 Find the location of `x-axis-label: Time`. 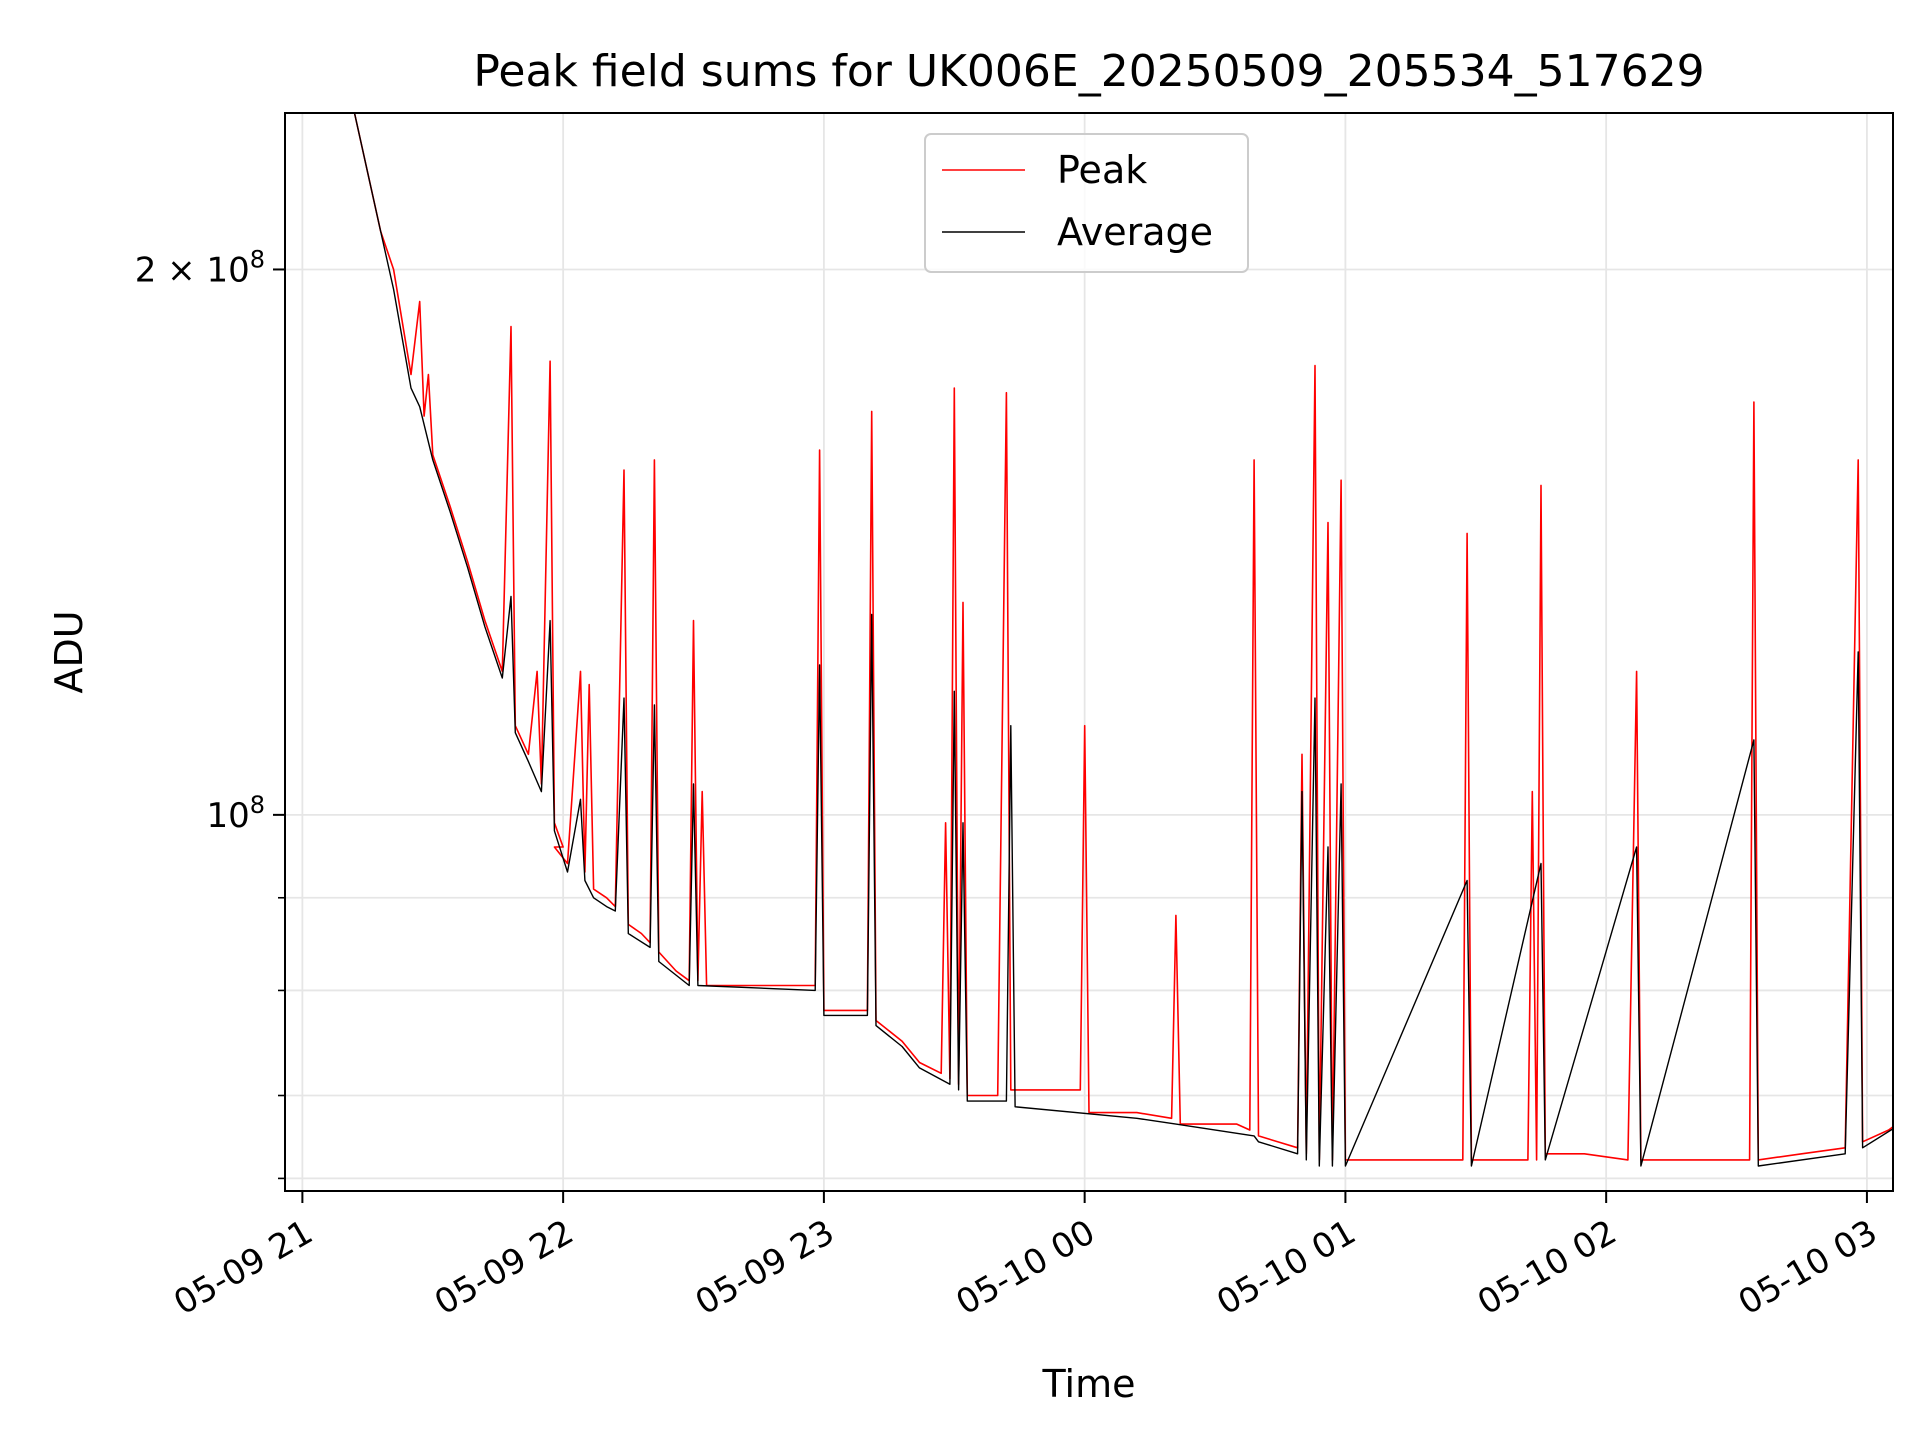

x-axis-label: Time is located at coordinates (1089, 1384).